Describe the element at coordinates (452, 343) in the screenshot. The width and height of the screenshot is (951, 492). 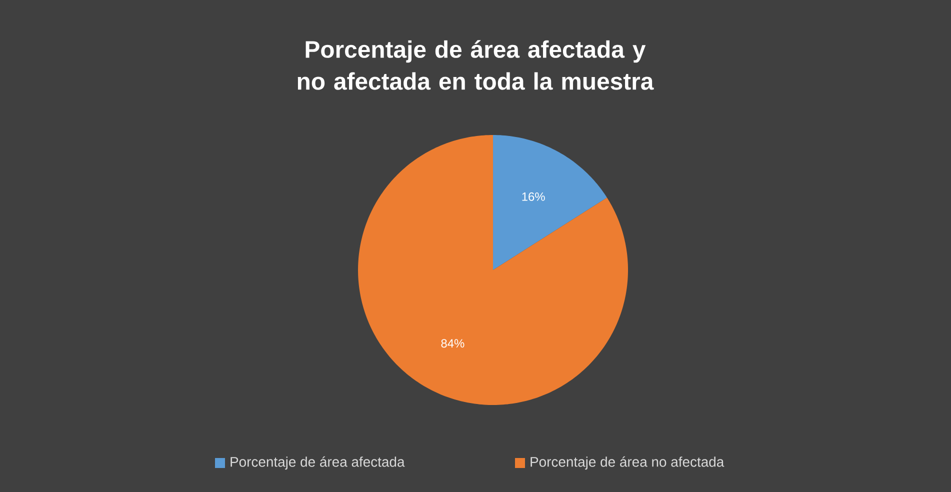
I see `data-label: 84%` at that location.